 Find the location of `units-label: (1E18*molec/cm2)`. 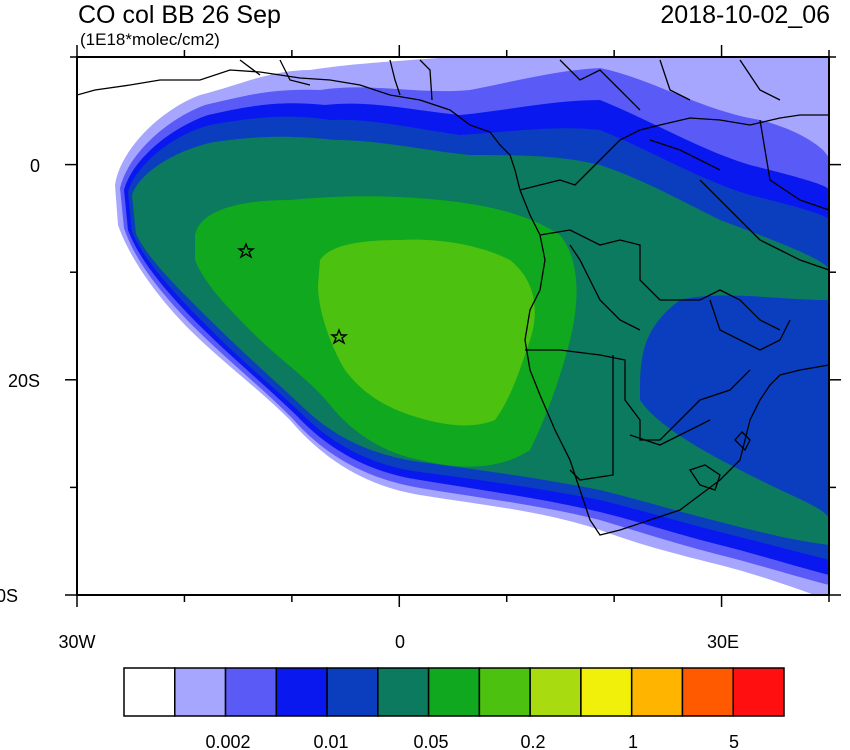

units-label: (1E18*molec/cm2) is located at coordinates (150, 39).